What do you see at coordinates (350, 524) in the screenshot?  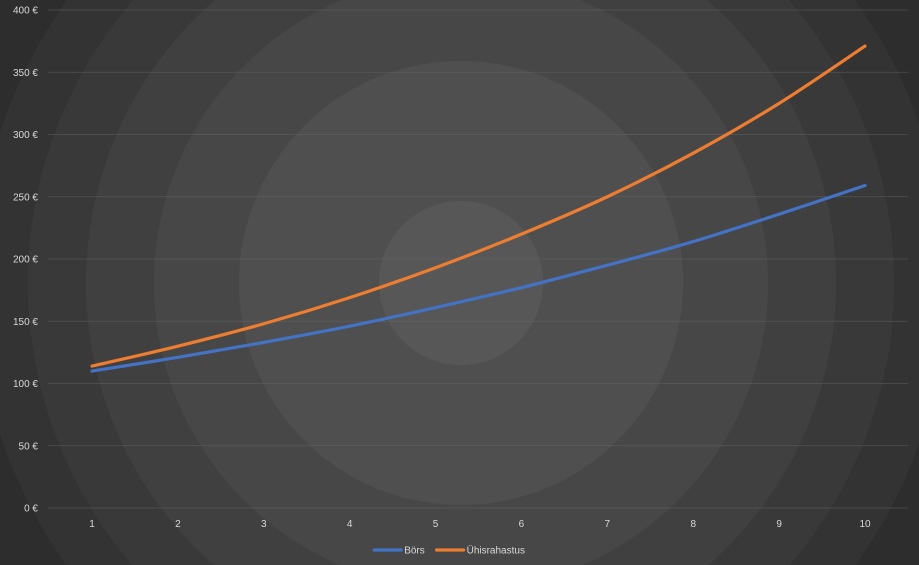 I see `x-tick-label: 4` at bounding box center [350, 524].